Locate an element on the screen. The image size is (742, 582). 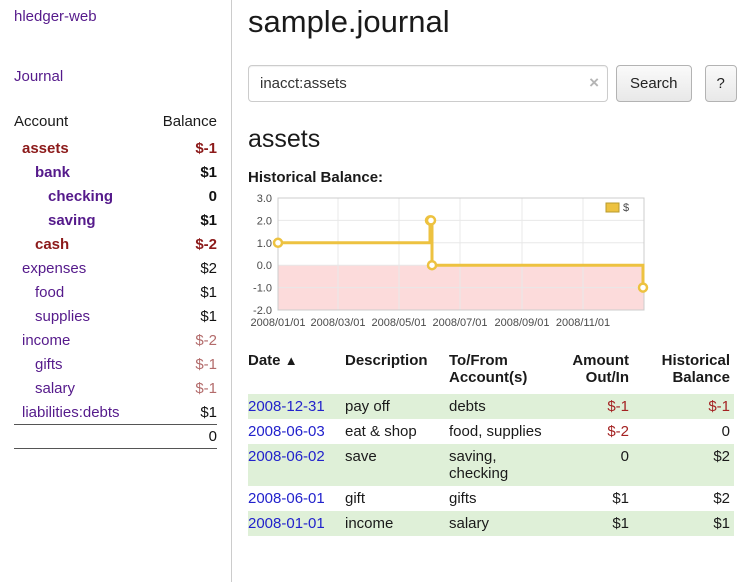
register-row: 2008-06-02 save saving, checking 0 $2 is located at coordinates (491, 465).